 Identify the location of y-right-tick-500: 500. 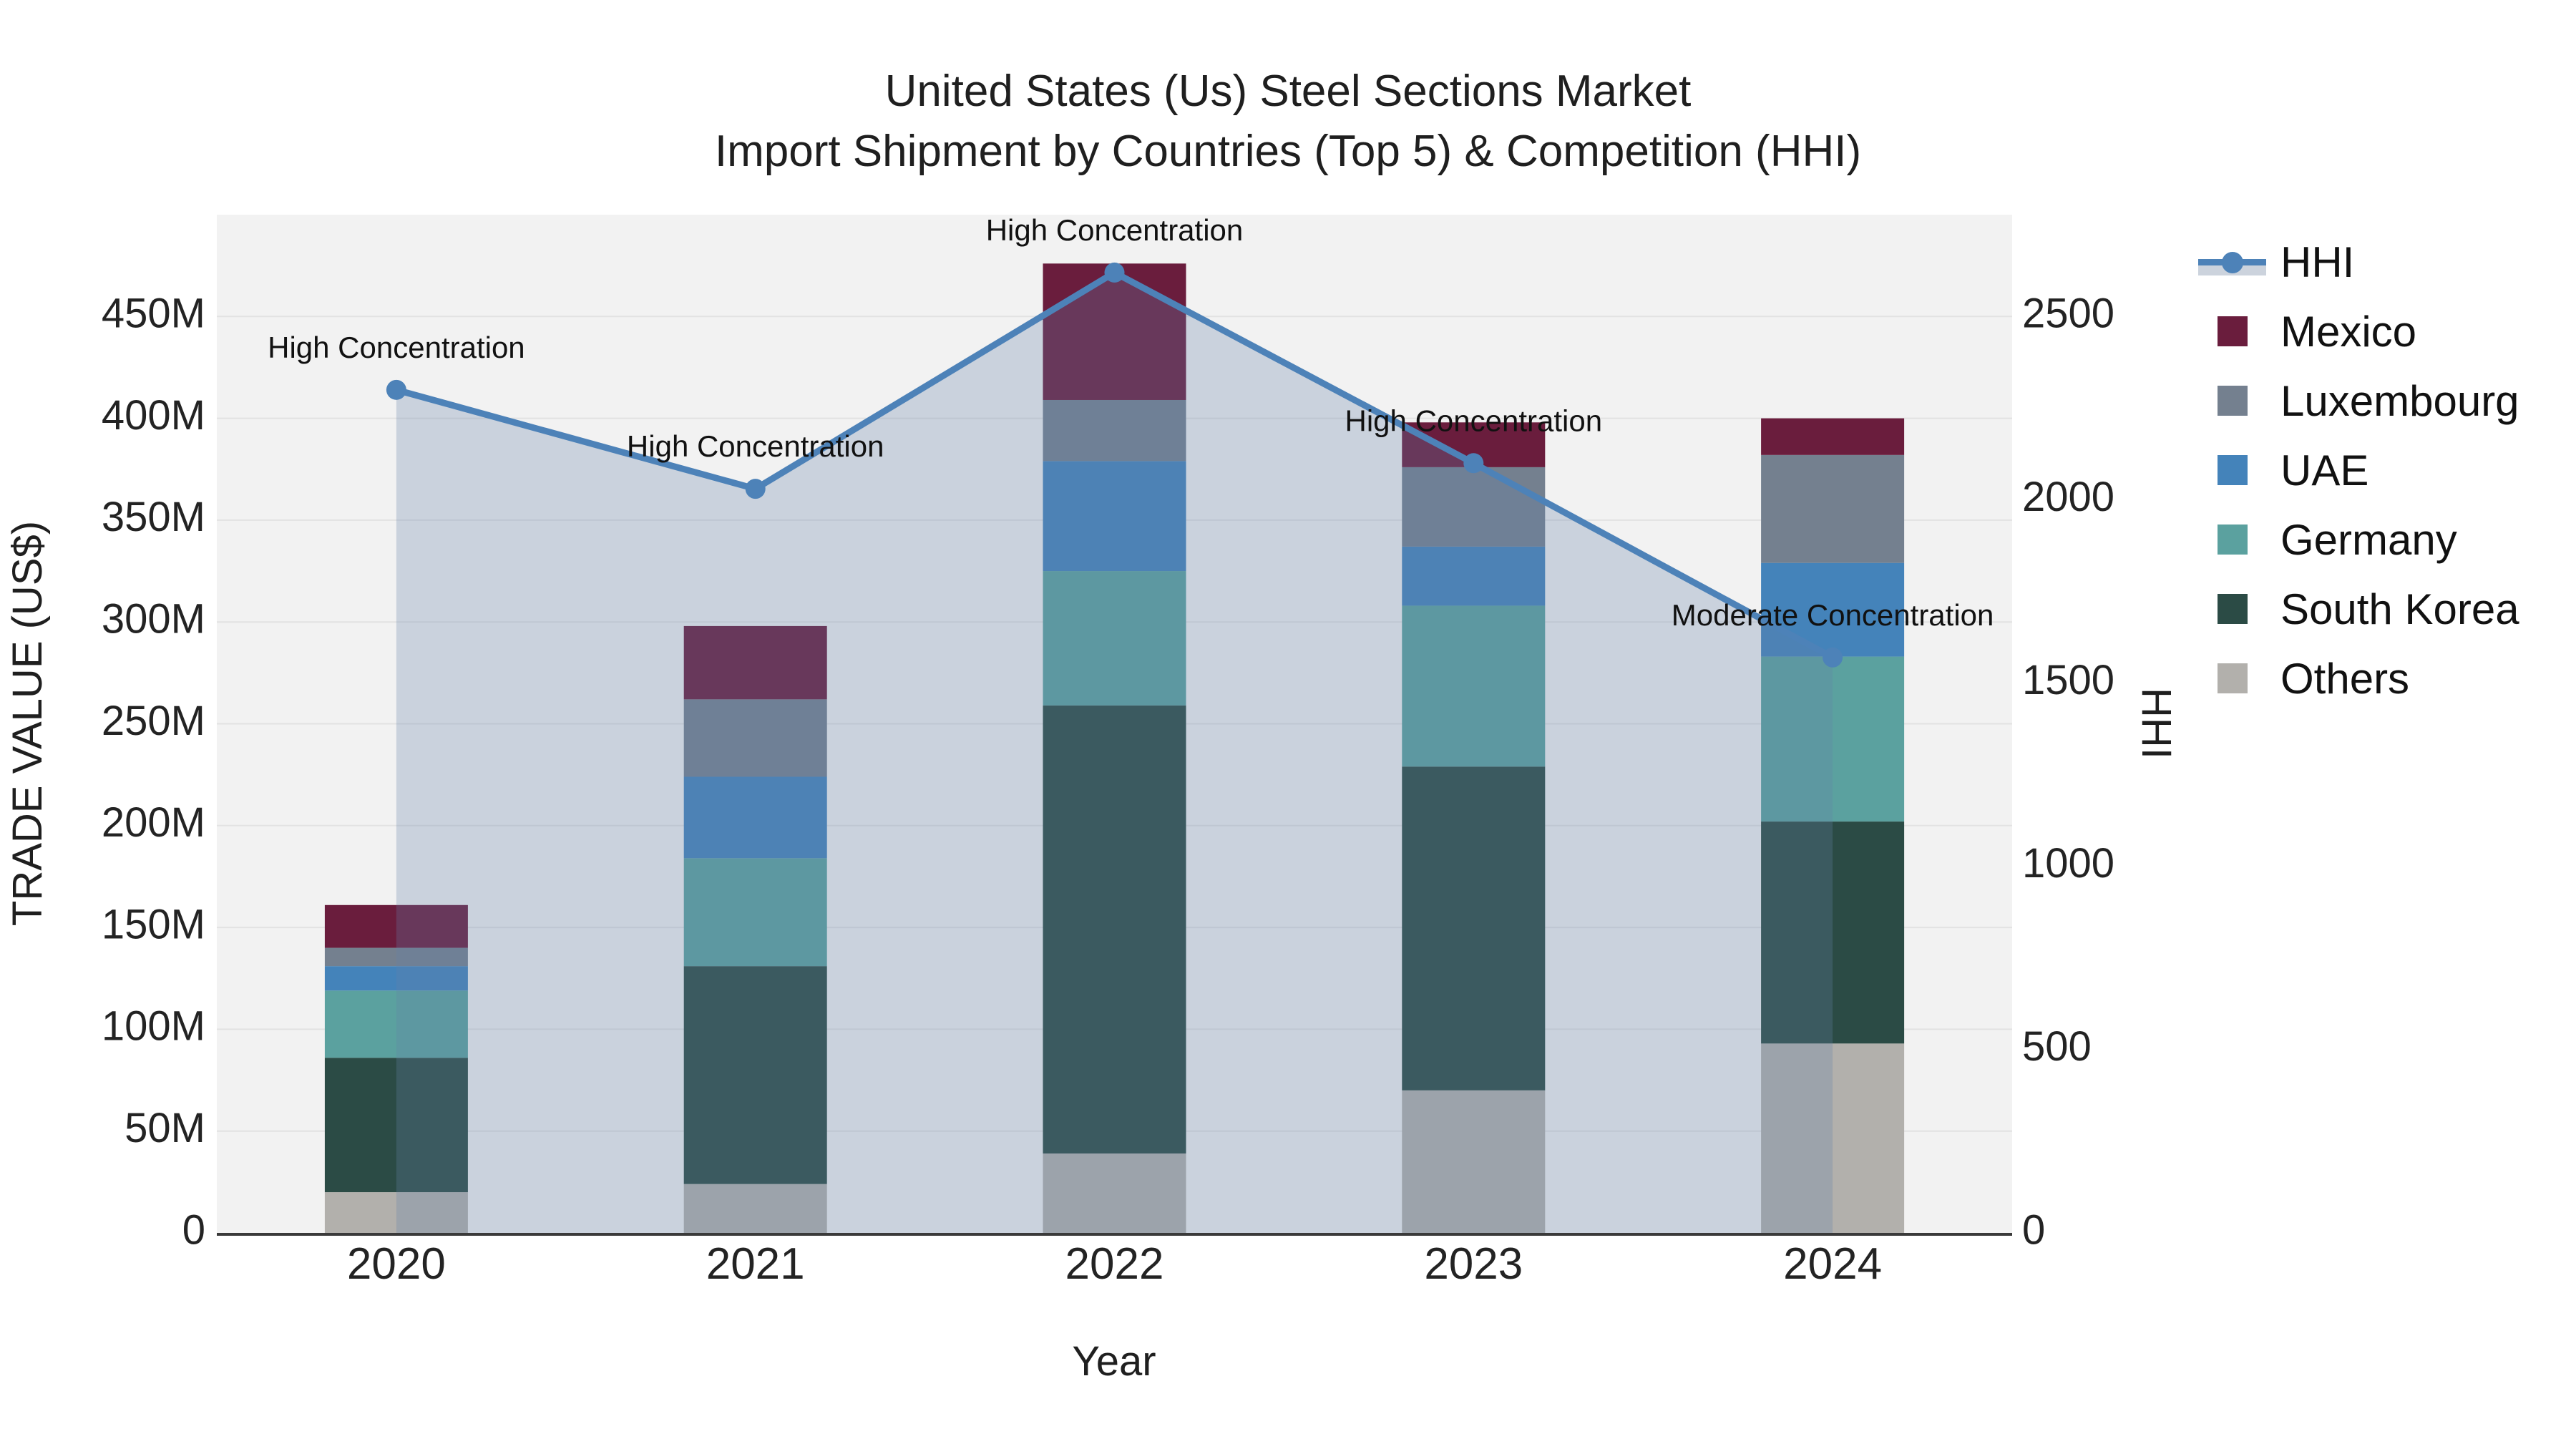
(2057, 1046).